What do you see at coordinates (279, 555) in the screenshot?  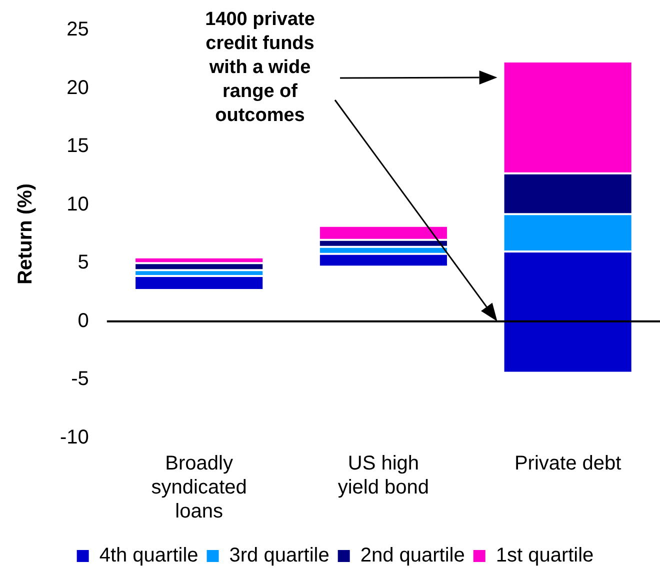 I see `legend-label: 3rd quartile` at bounding box center [279, 555].